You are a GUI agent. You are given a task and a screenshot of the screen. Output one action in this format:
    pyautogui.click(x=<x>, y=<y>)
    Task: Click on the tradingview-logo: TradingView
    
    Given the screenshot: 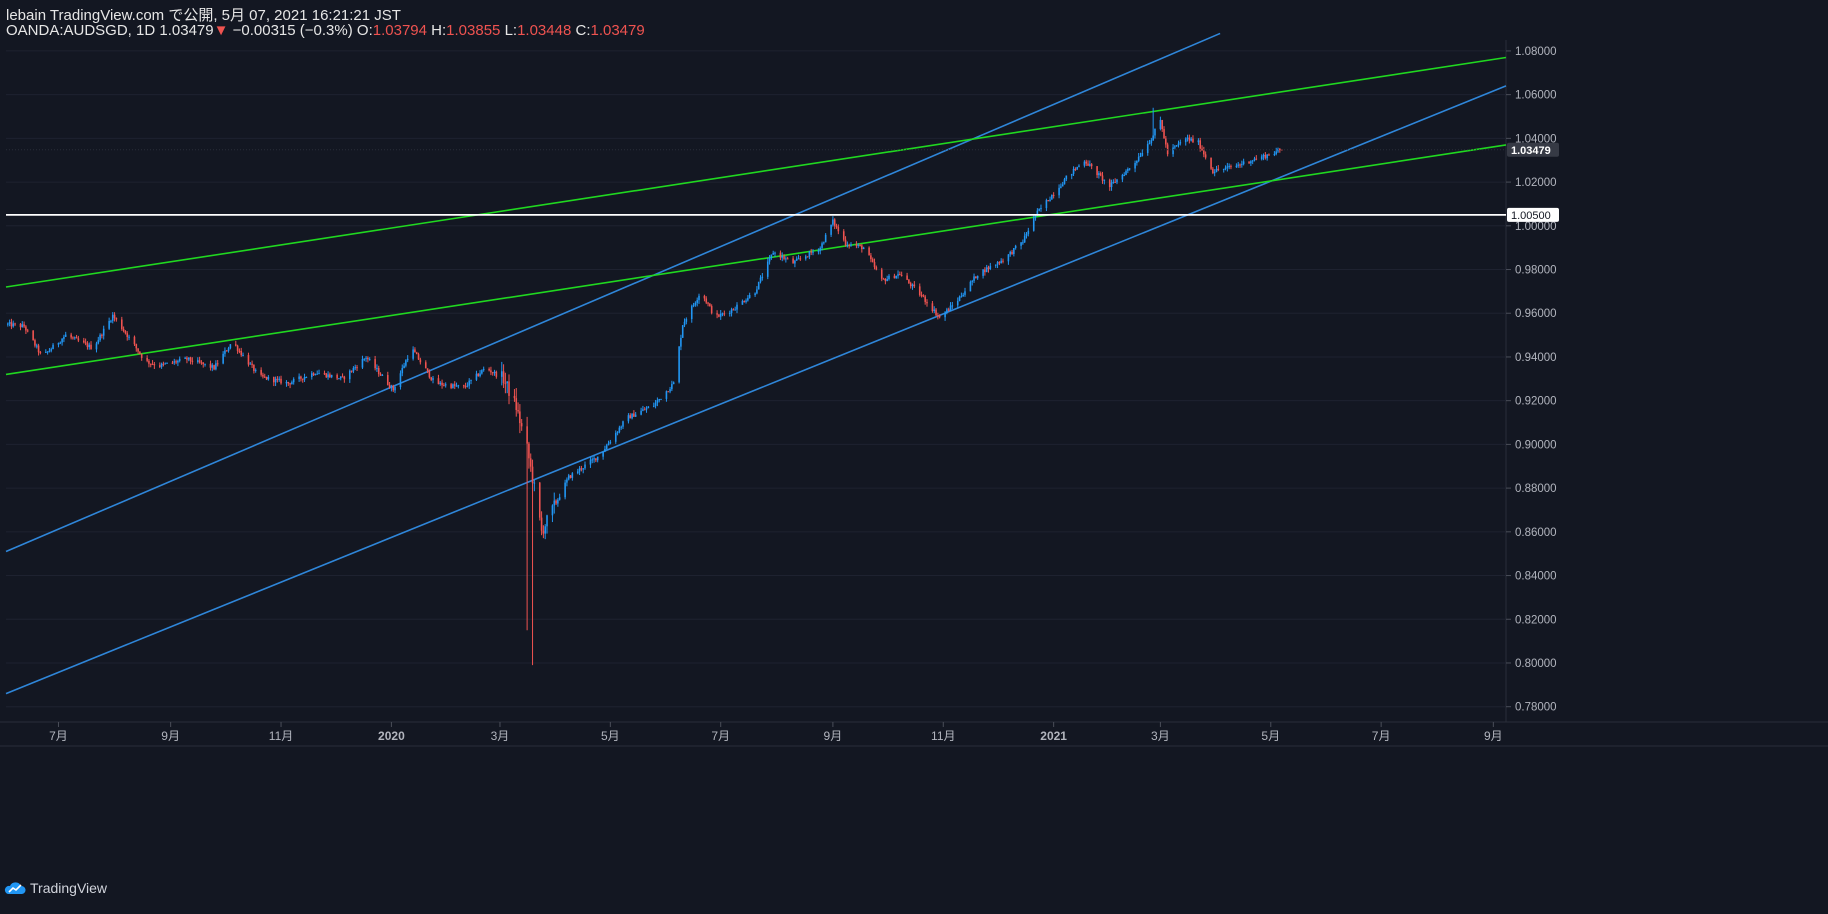 What is the action you would take?
    pyautogui.click(x=55, y=888)
    